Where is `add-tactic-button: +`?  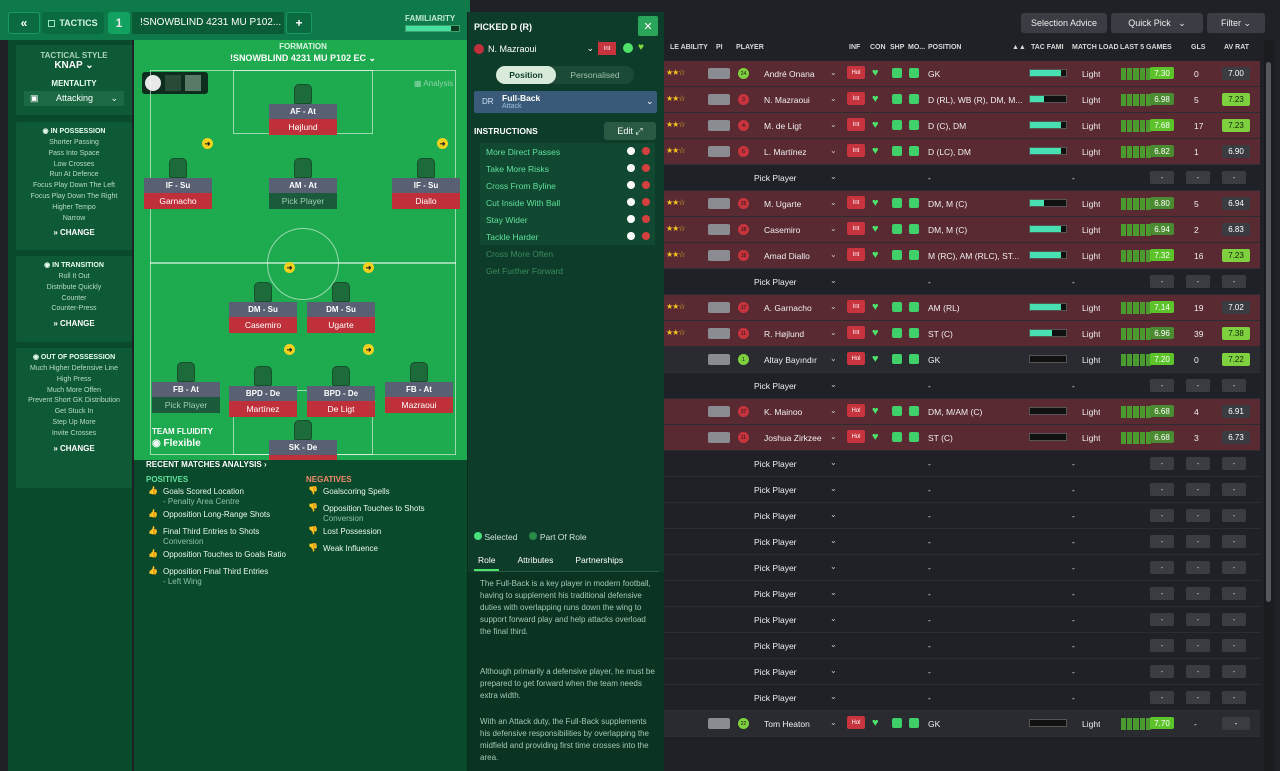
add-tactic-button: + is located at coordinates (299, 23).